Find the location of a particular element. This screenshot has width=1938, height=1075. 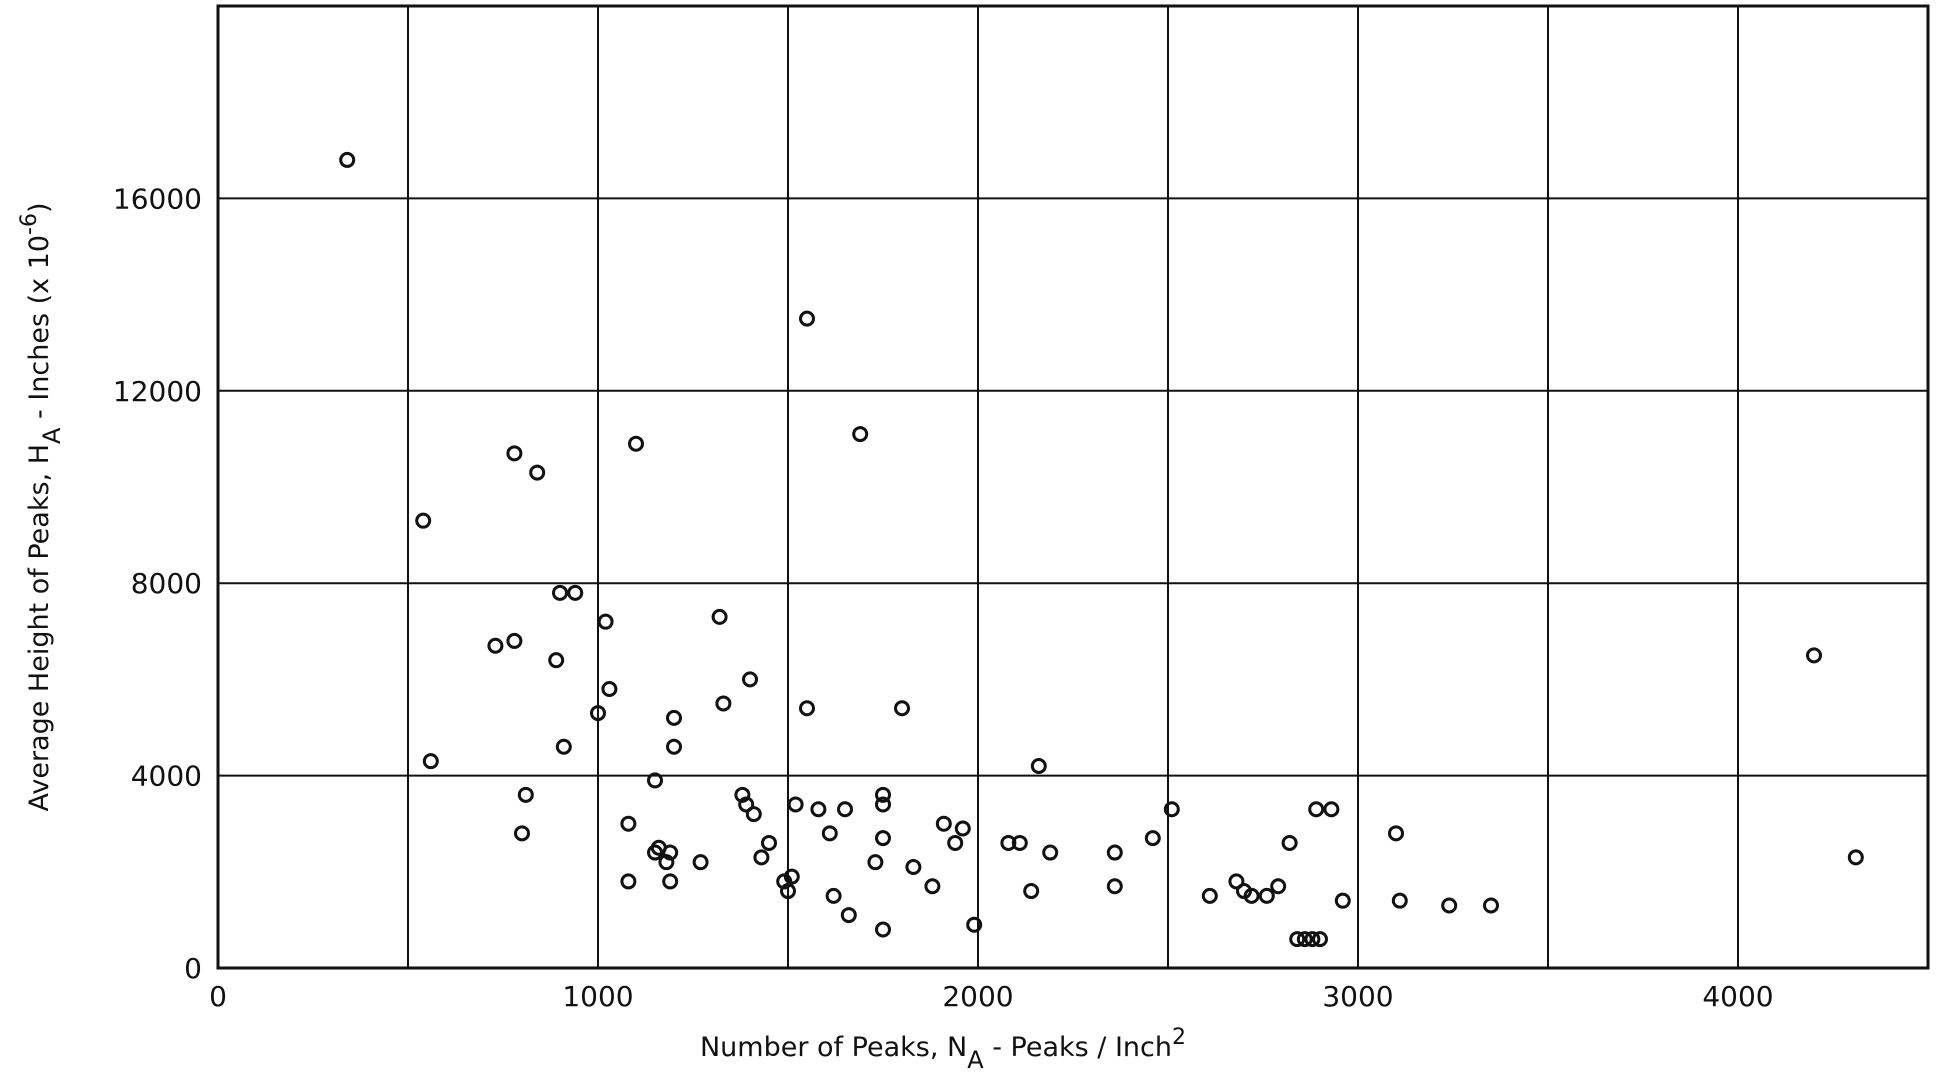

x-axis-label: Number of Peaks, NA - Peaks / Inch2 is located at coordinates (943, 1049).